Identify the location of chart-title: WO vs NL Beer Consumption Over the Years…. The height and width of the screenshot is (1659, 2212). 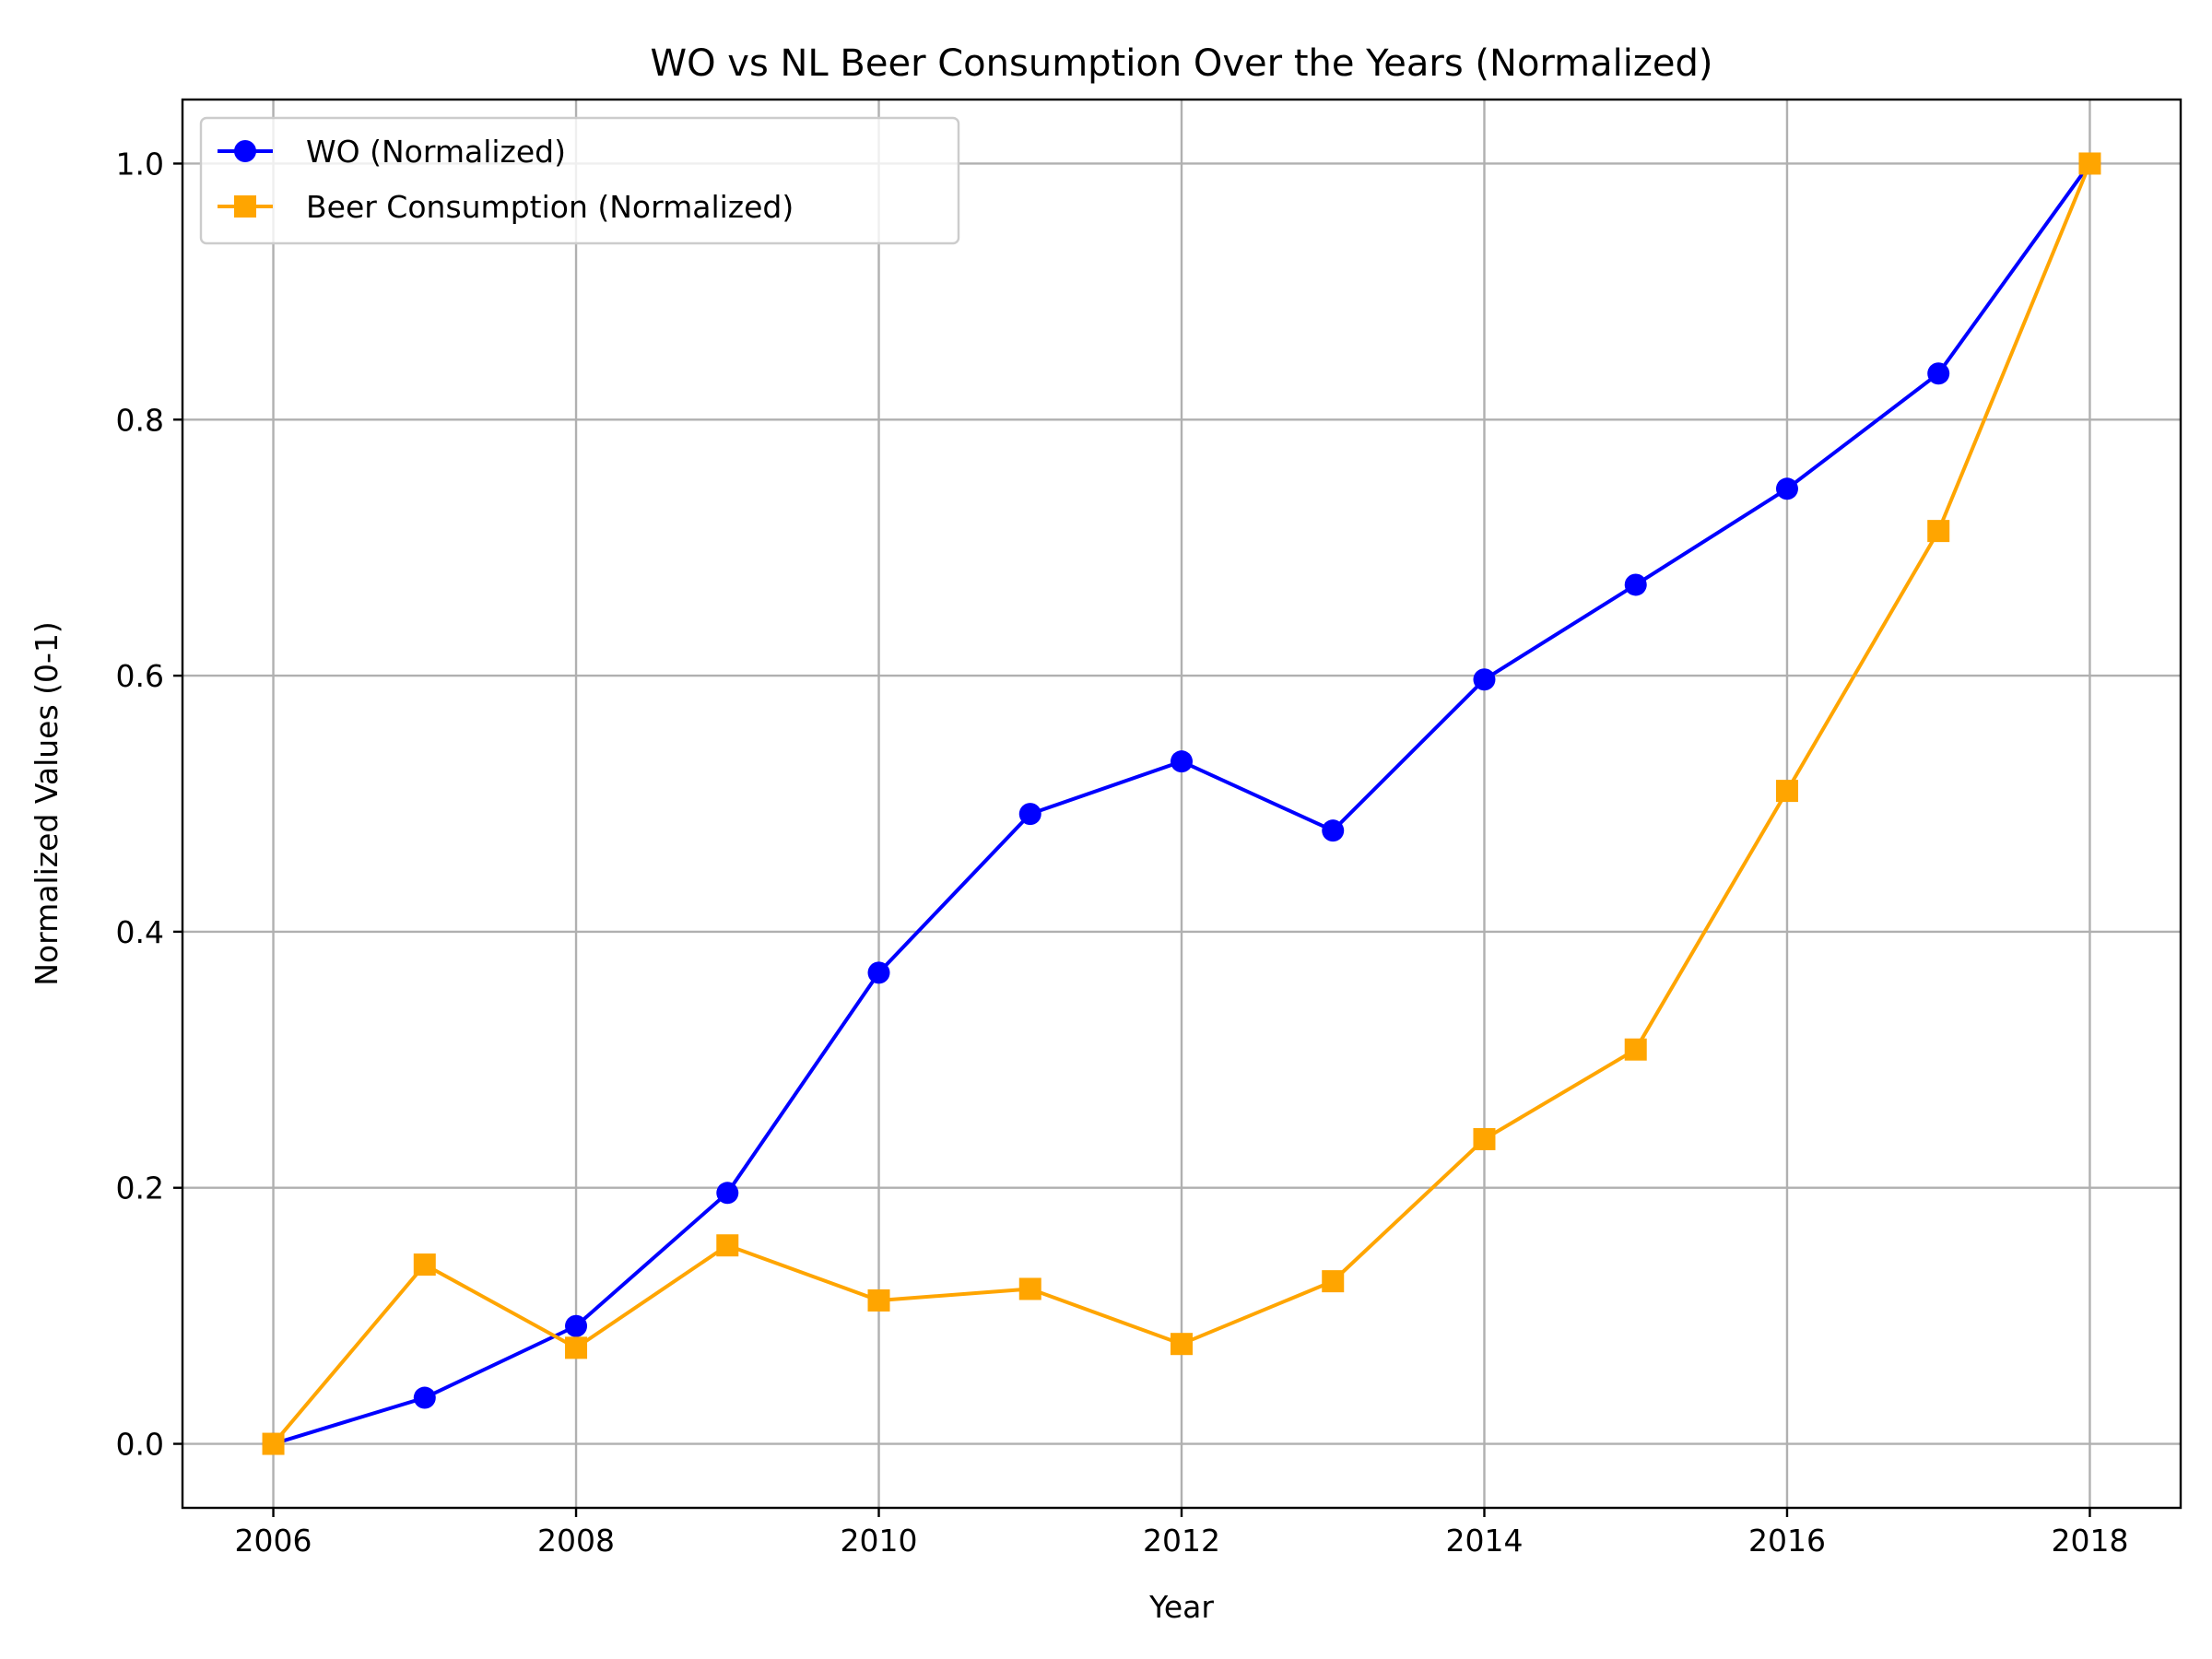
(1182, 63).